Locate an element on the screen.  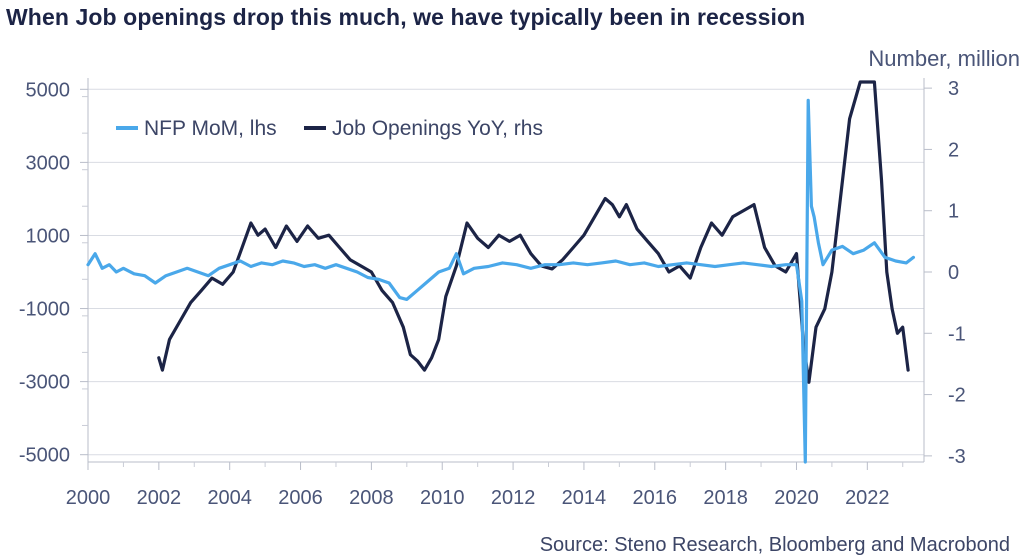
right-tick-label: 1 is located at coordinates (953, 212).